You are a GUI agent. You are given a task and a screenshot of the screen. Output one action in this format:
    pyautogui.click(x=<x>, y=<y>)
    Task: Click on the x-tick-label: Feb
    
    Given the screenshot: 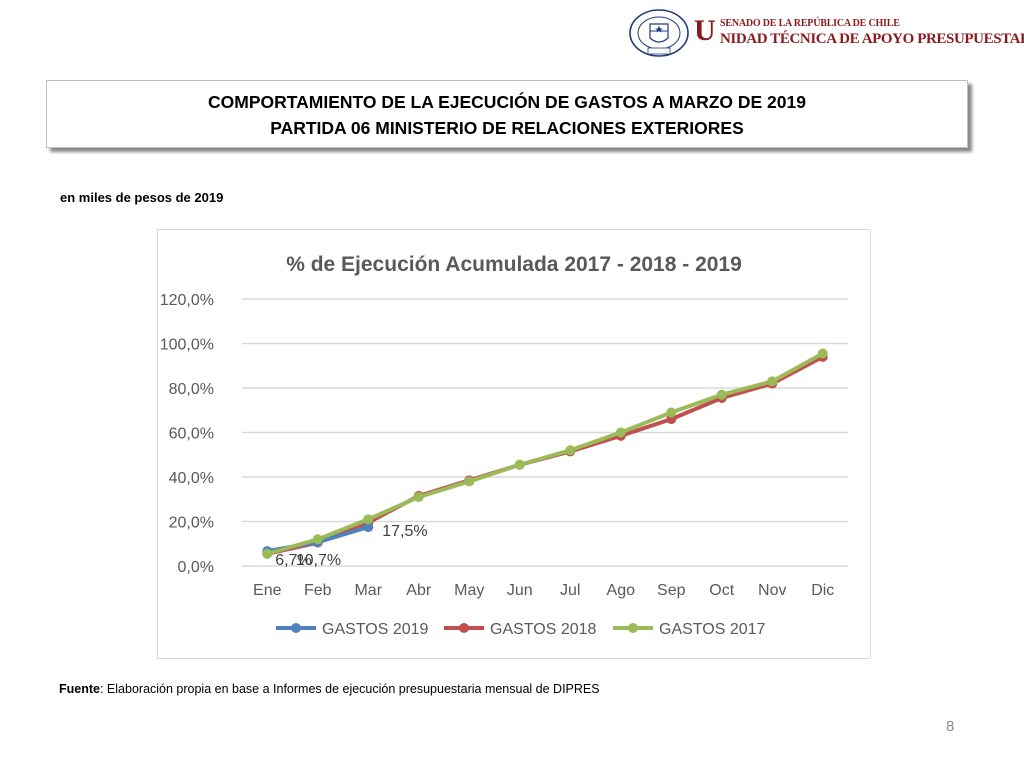 What is the action you would take?
    pyautogui.click(x=318, y=590)
    